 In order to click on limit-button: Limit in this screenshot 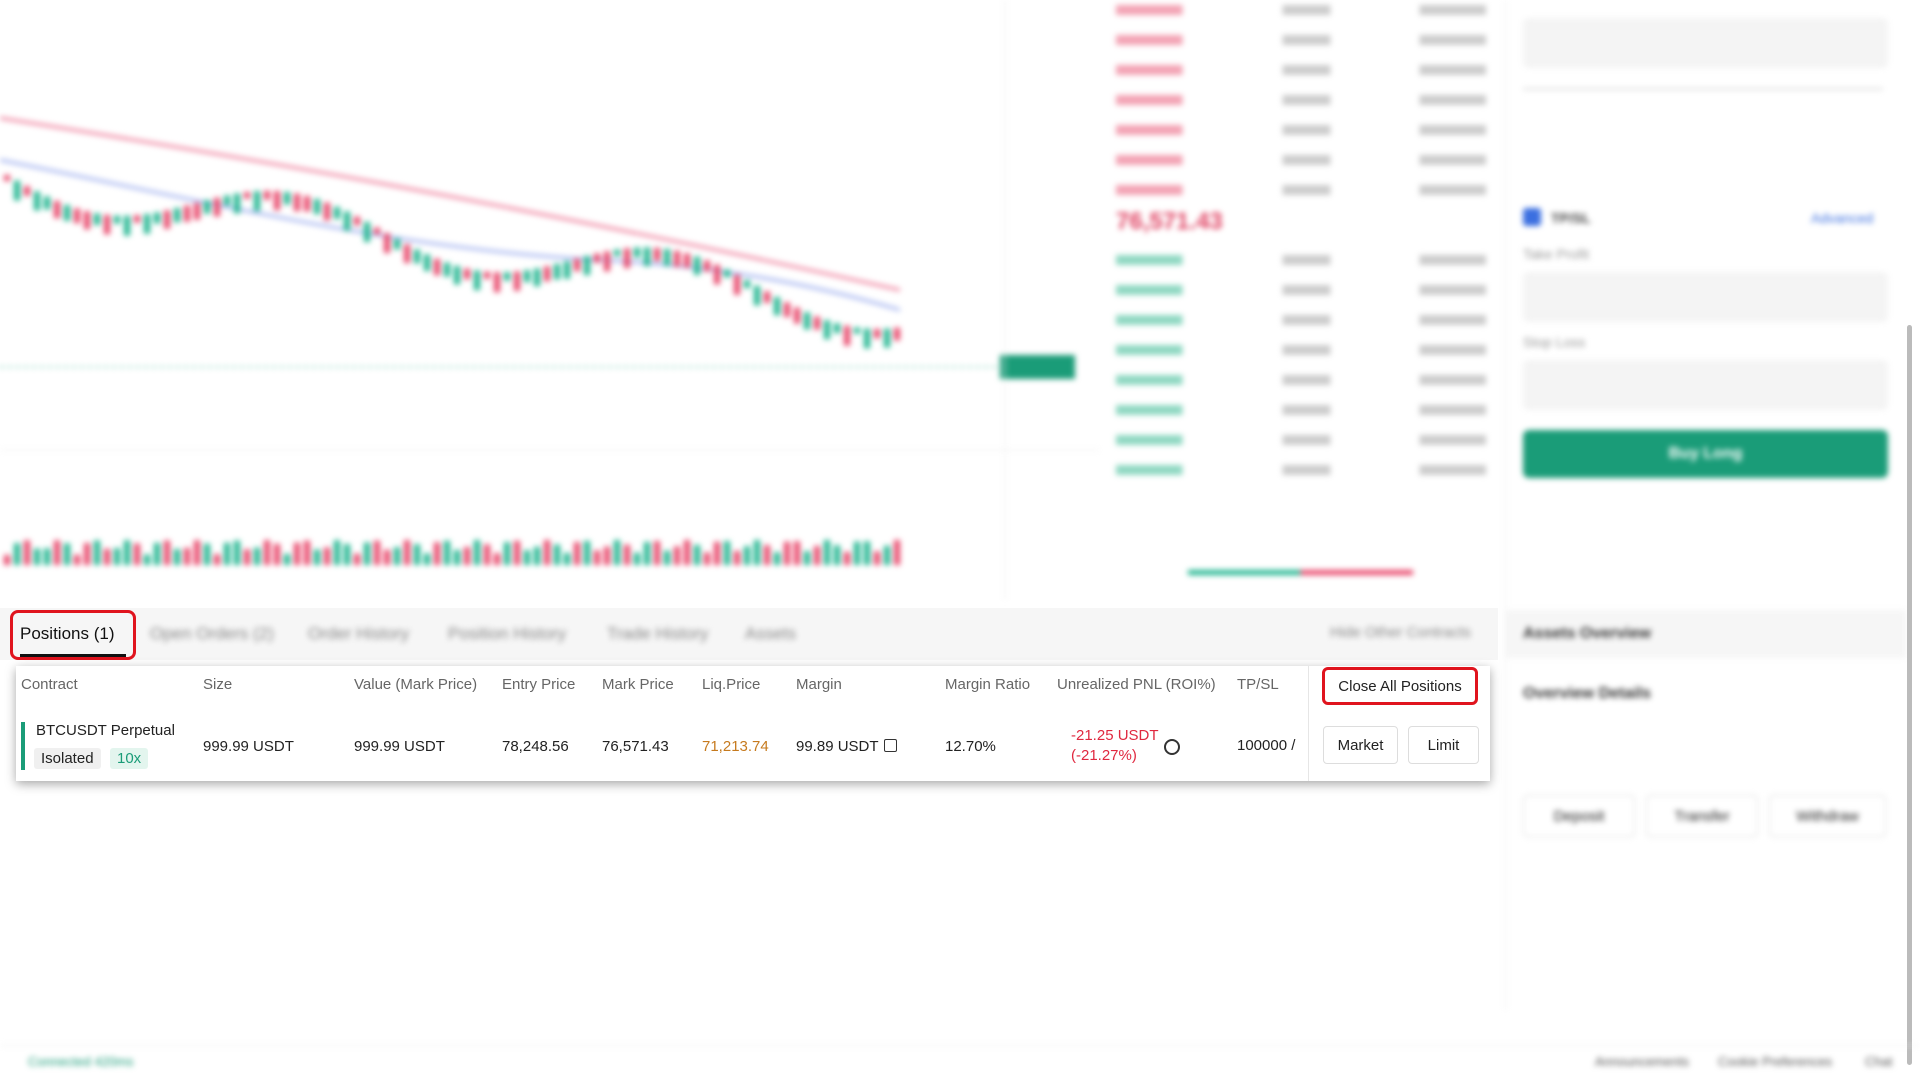, I will do `click(1443, 745)`.